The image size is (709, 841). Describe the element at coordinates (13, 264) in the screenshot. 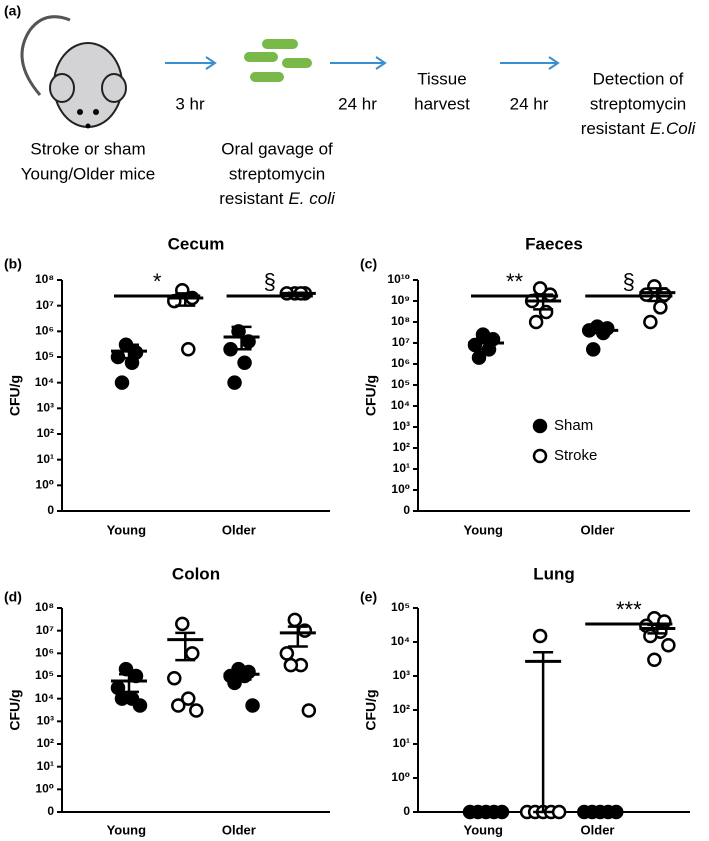

I see `panel-label: (b)` at that location.